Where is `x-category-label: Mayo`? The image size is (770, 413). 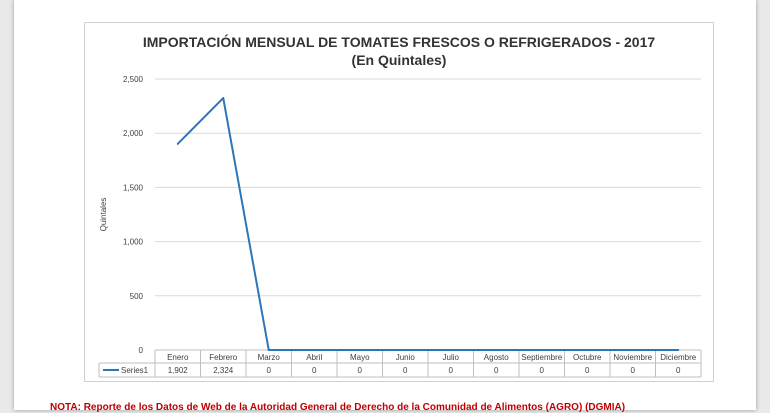
x-category-label: Mayo is located at coordinates (360, 357).